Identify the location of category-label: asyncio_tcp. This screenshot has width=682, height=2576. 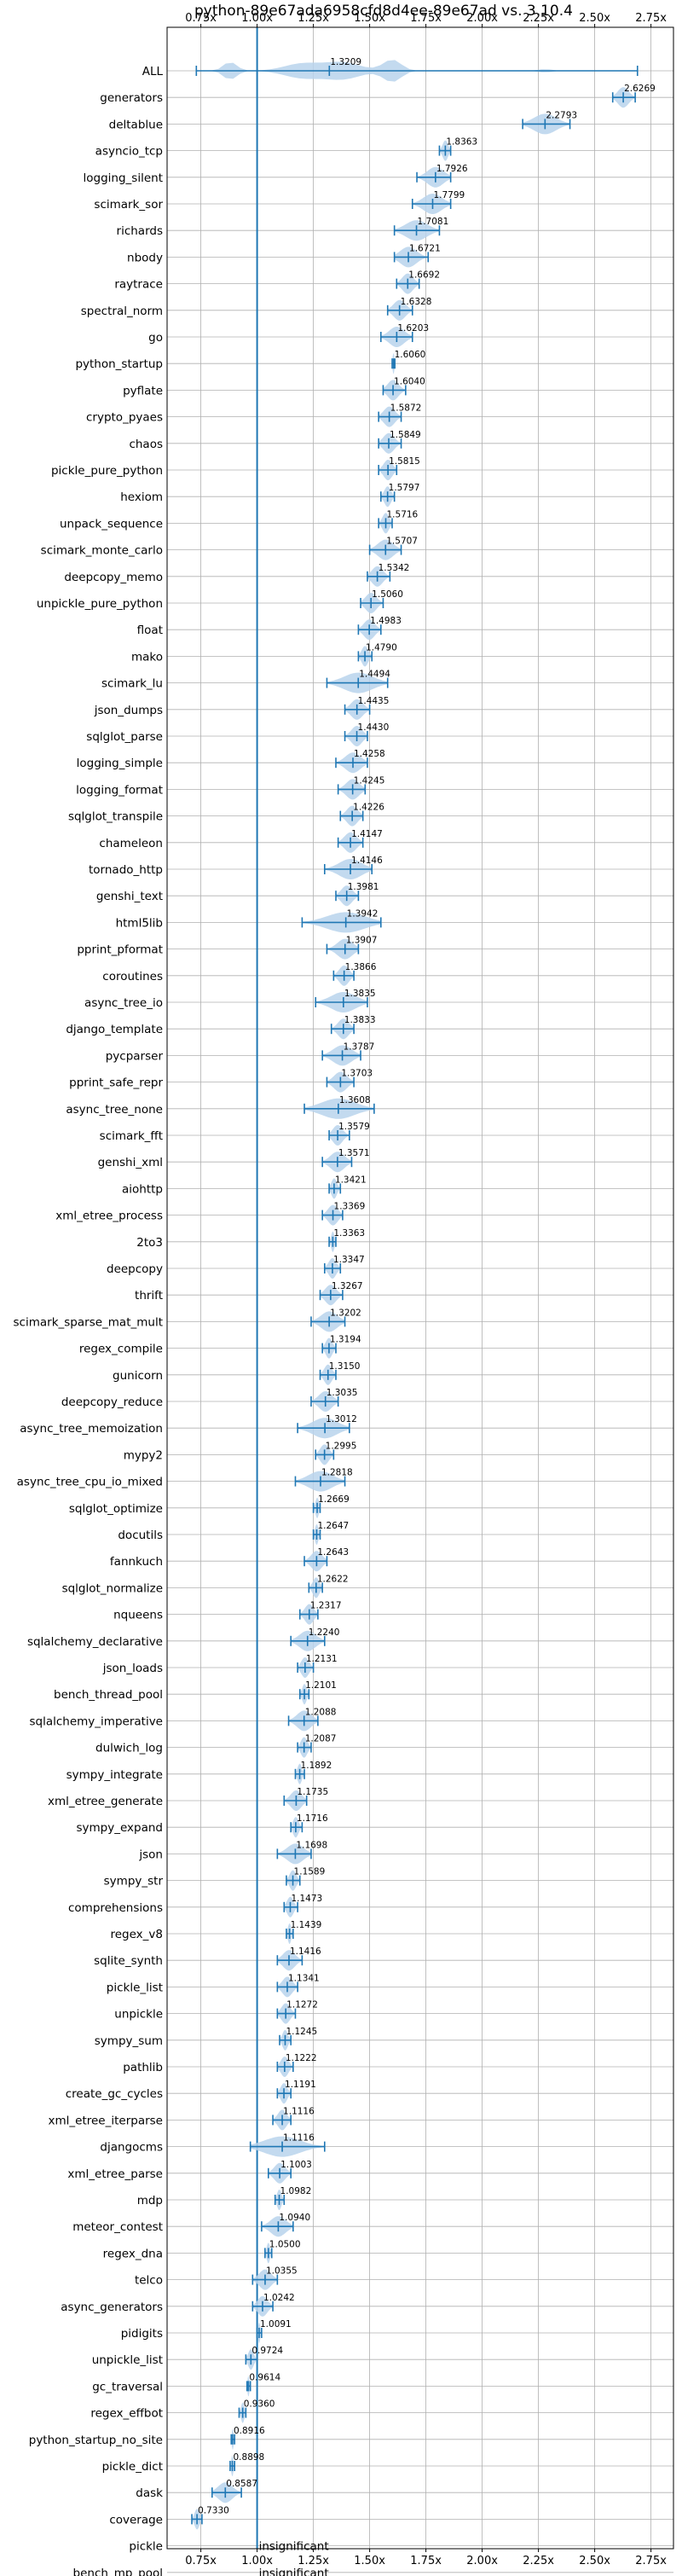
(129, 152).